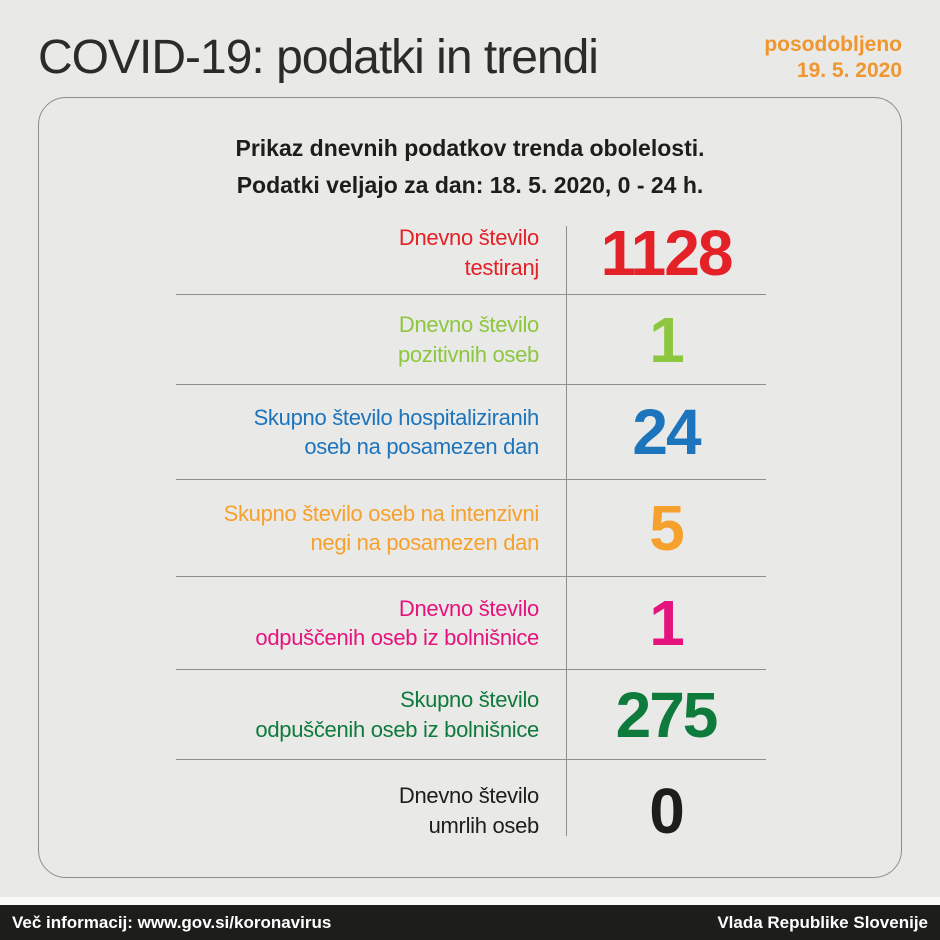 This screenshot has height=940, width=940. Describe the element at coordinates (396, 417) in the screenshot. I see `stat-label-line1: Skupno število hospitaliziranih` at that location.